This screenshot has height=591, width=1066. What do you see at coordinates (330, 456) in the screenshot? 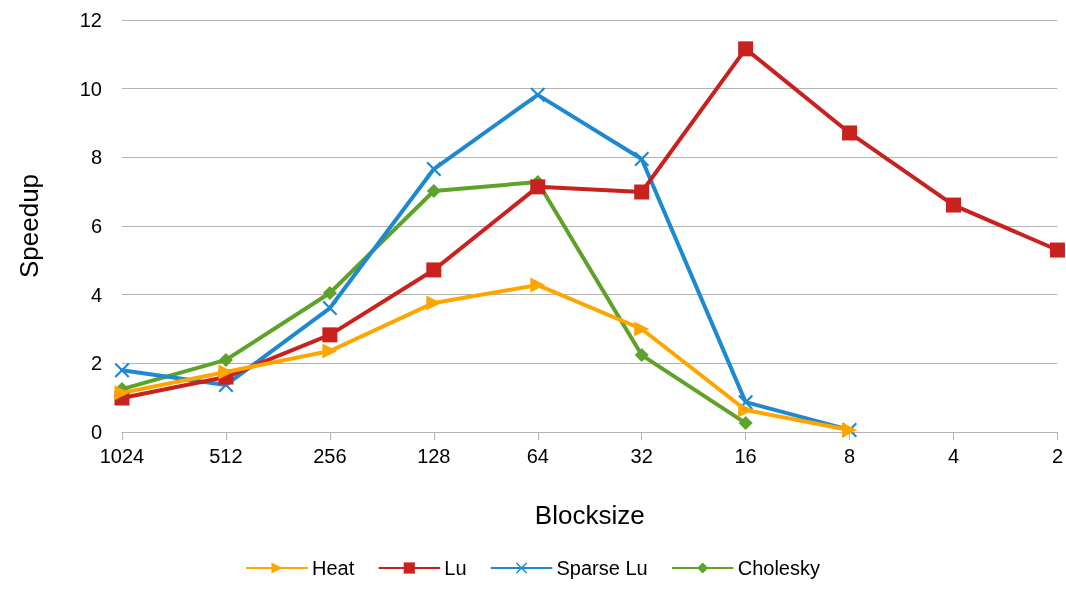
I see `x-tick-label: 256` at bounding box center [330, 456].